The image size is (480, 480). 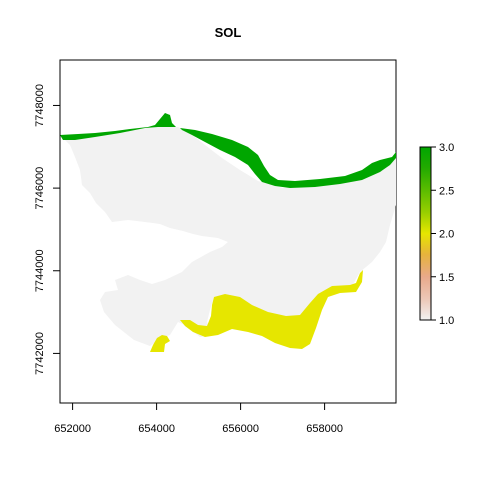 I want to click on y-tick-label: 7742000, so click(x=40, y=353).